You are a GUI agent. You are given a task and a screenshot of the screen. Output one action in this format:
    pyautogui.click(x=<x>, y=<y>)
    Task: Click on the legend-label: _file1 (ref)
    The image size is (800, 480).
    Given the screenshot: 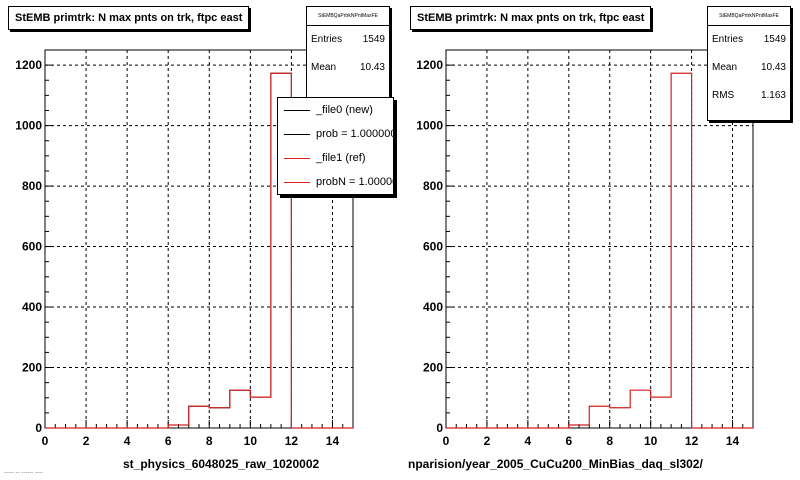 What is the action you would take?
    pyautogui.click(x=341, y=158)
    